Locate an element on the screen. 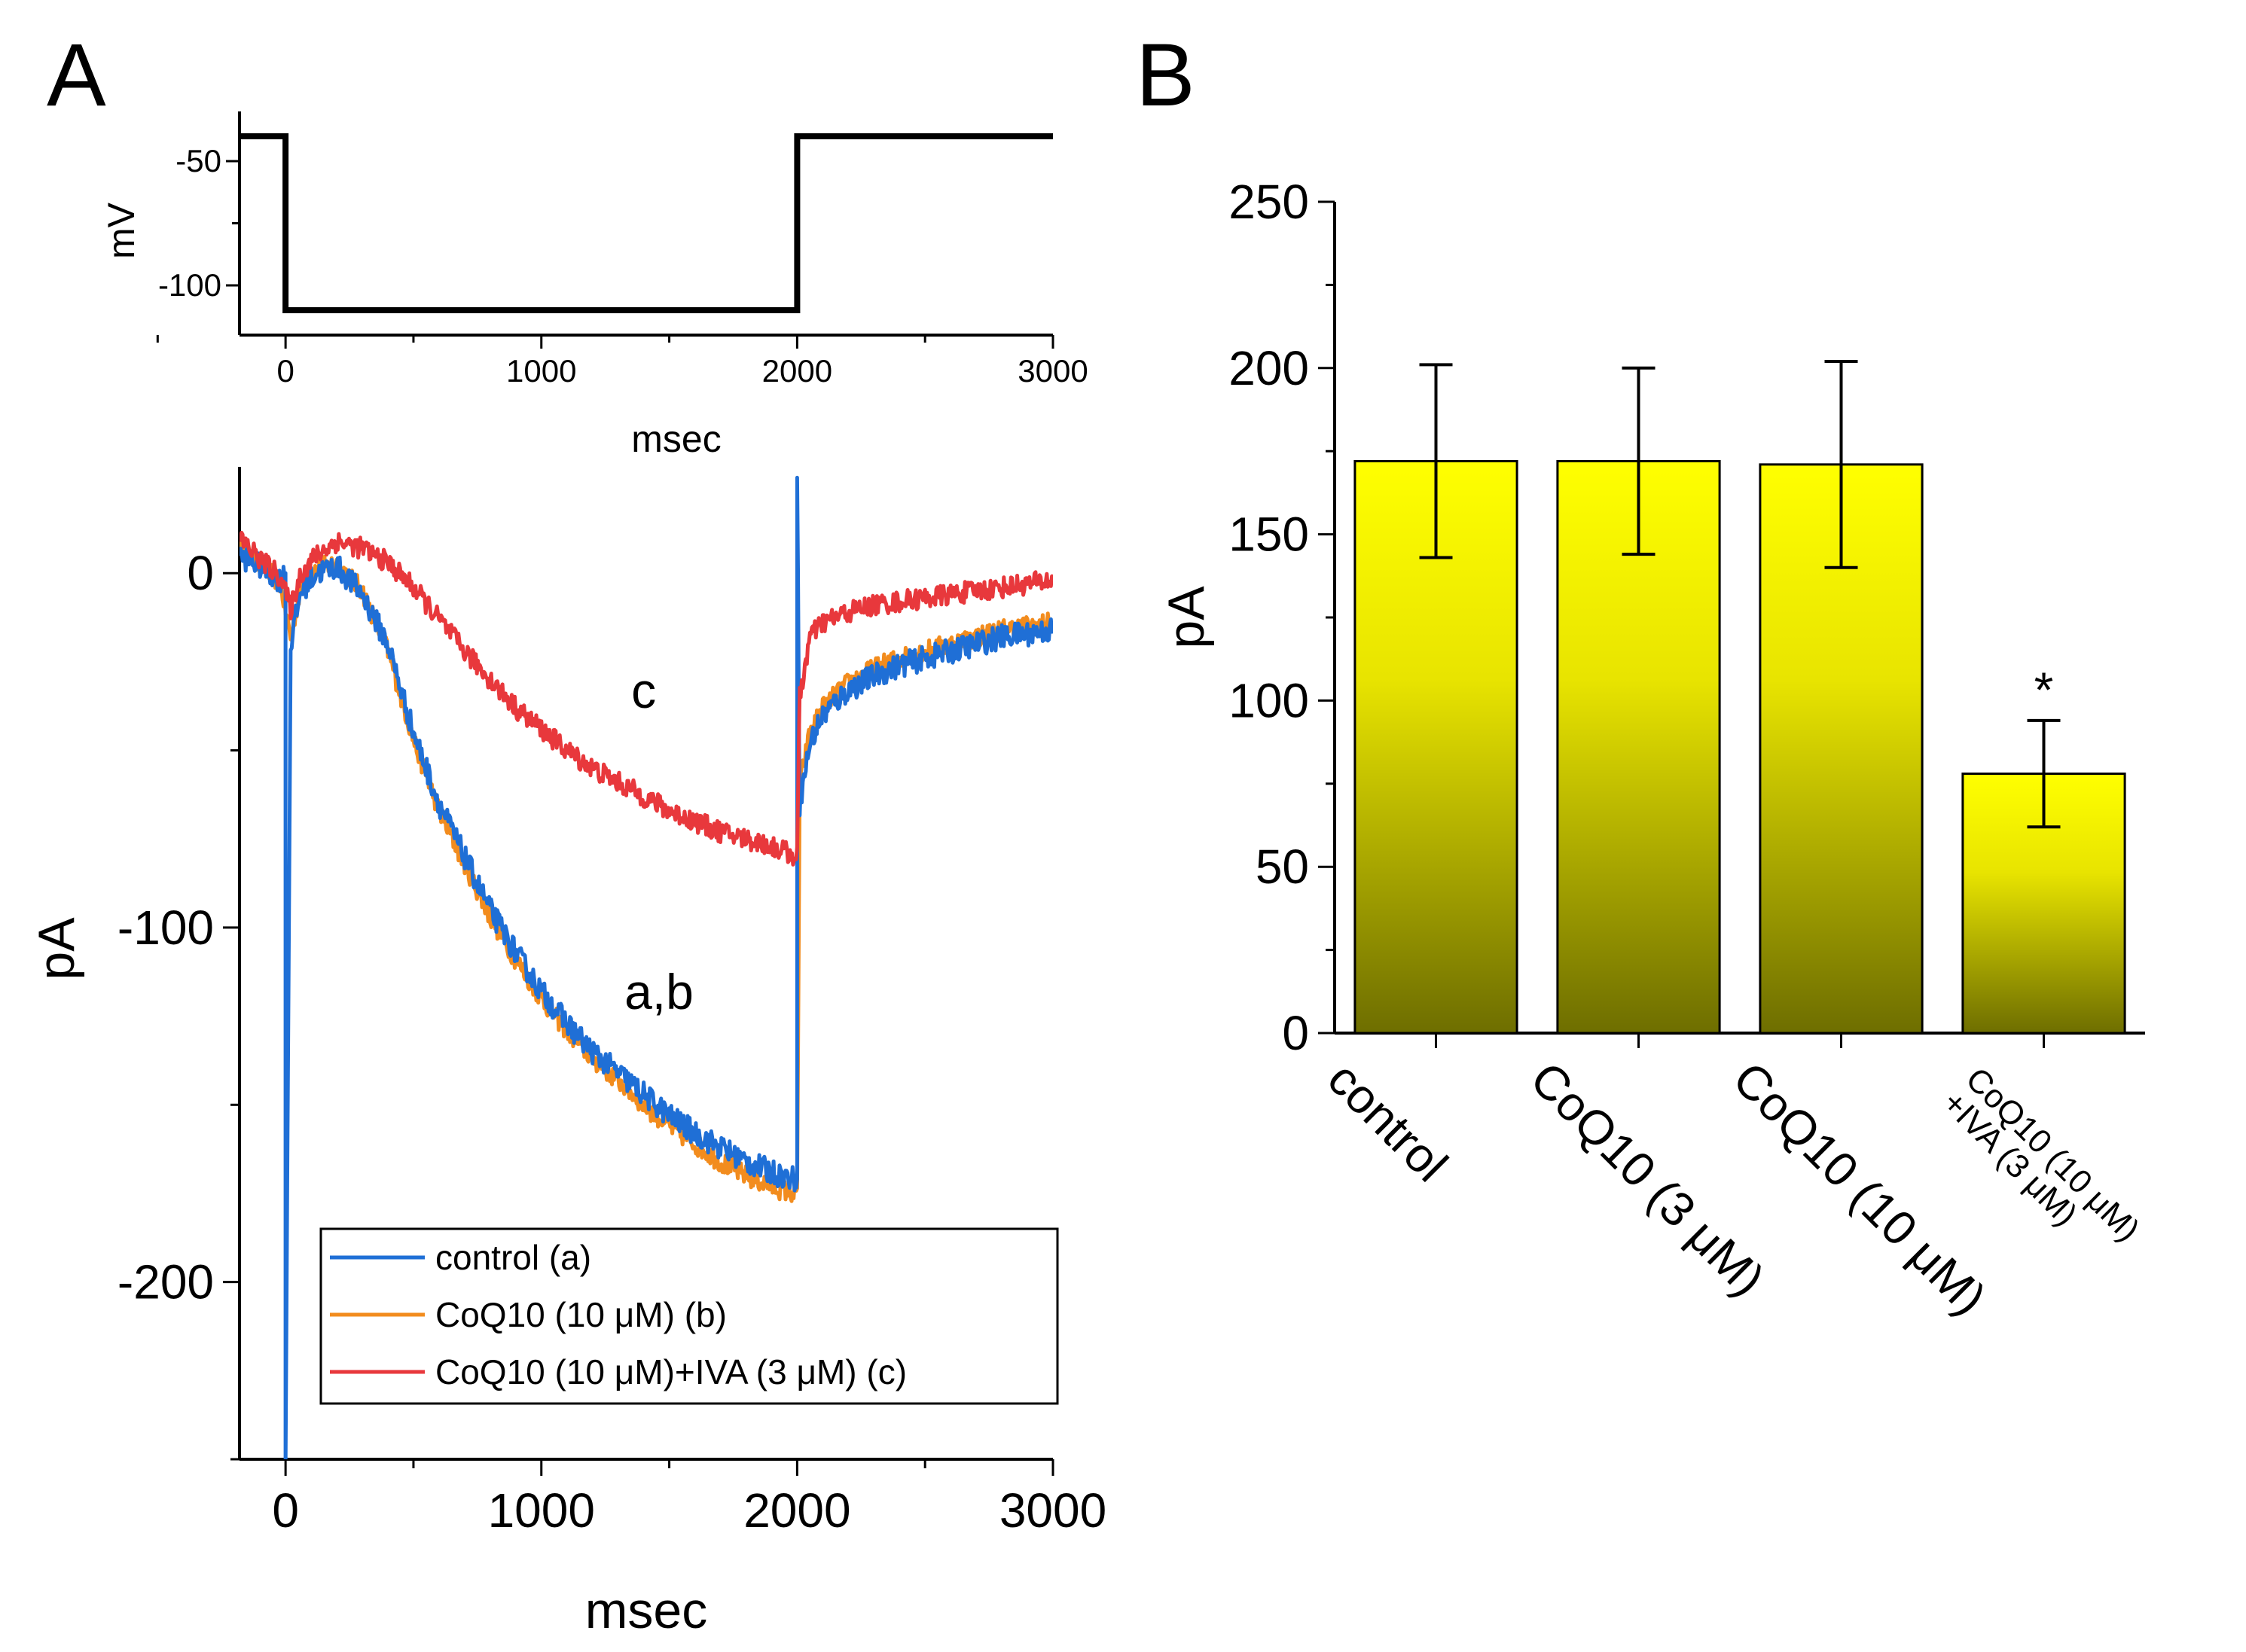 Image resolution: width=2246 pixels, height=1652 pixels. current-trace-coq10 is located at coordinates (646, 869).